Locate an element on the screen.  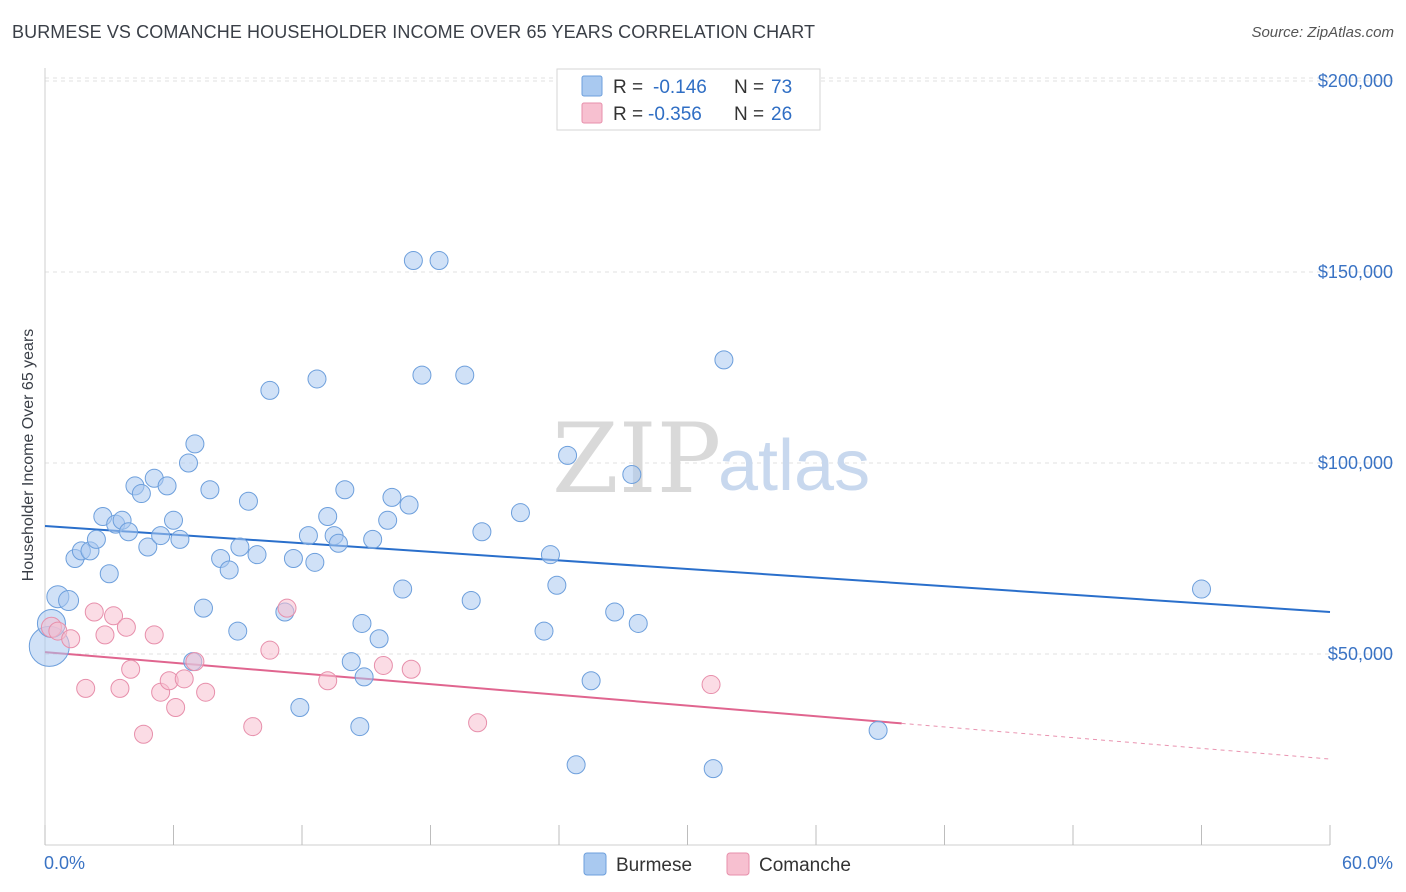
legend: R = -0.146 N = 73 R = -0.356 N = 26 is located at coordinates (688, 99).